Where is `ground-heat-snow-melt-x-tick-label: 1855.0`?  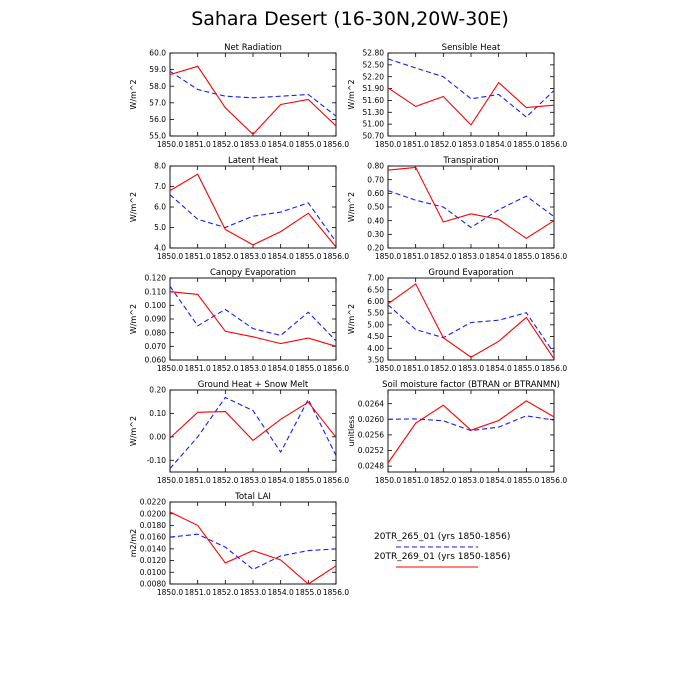
ground-heat-snow-melt-x-tick-label: 1855.0 is located at coordinates (308, 480).